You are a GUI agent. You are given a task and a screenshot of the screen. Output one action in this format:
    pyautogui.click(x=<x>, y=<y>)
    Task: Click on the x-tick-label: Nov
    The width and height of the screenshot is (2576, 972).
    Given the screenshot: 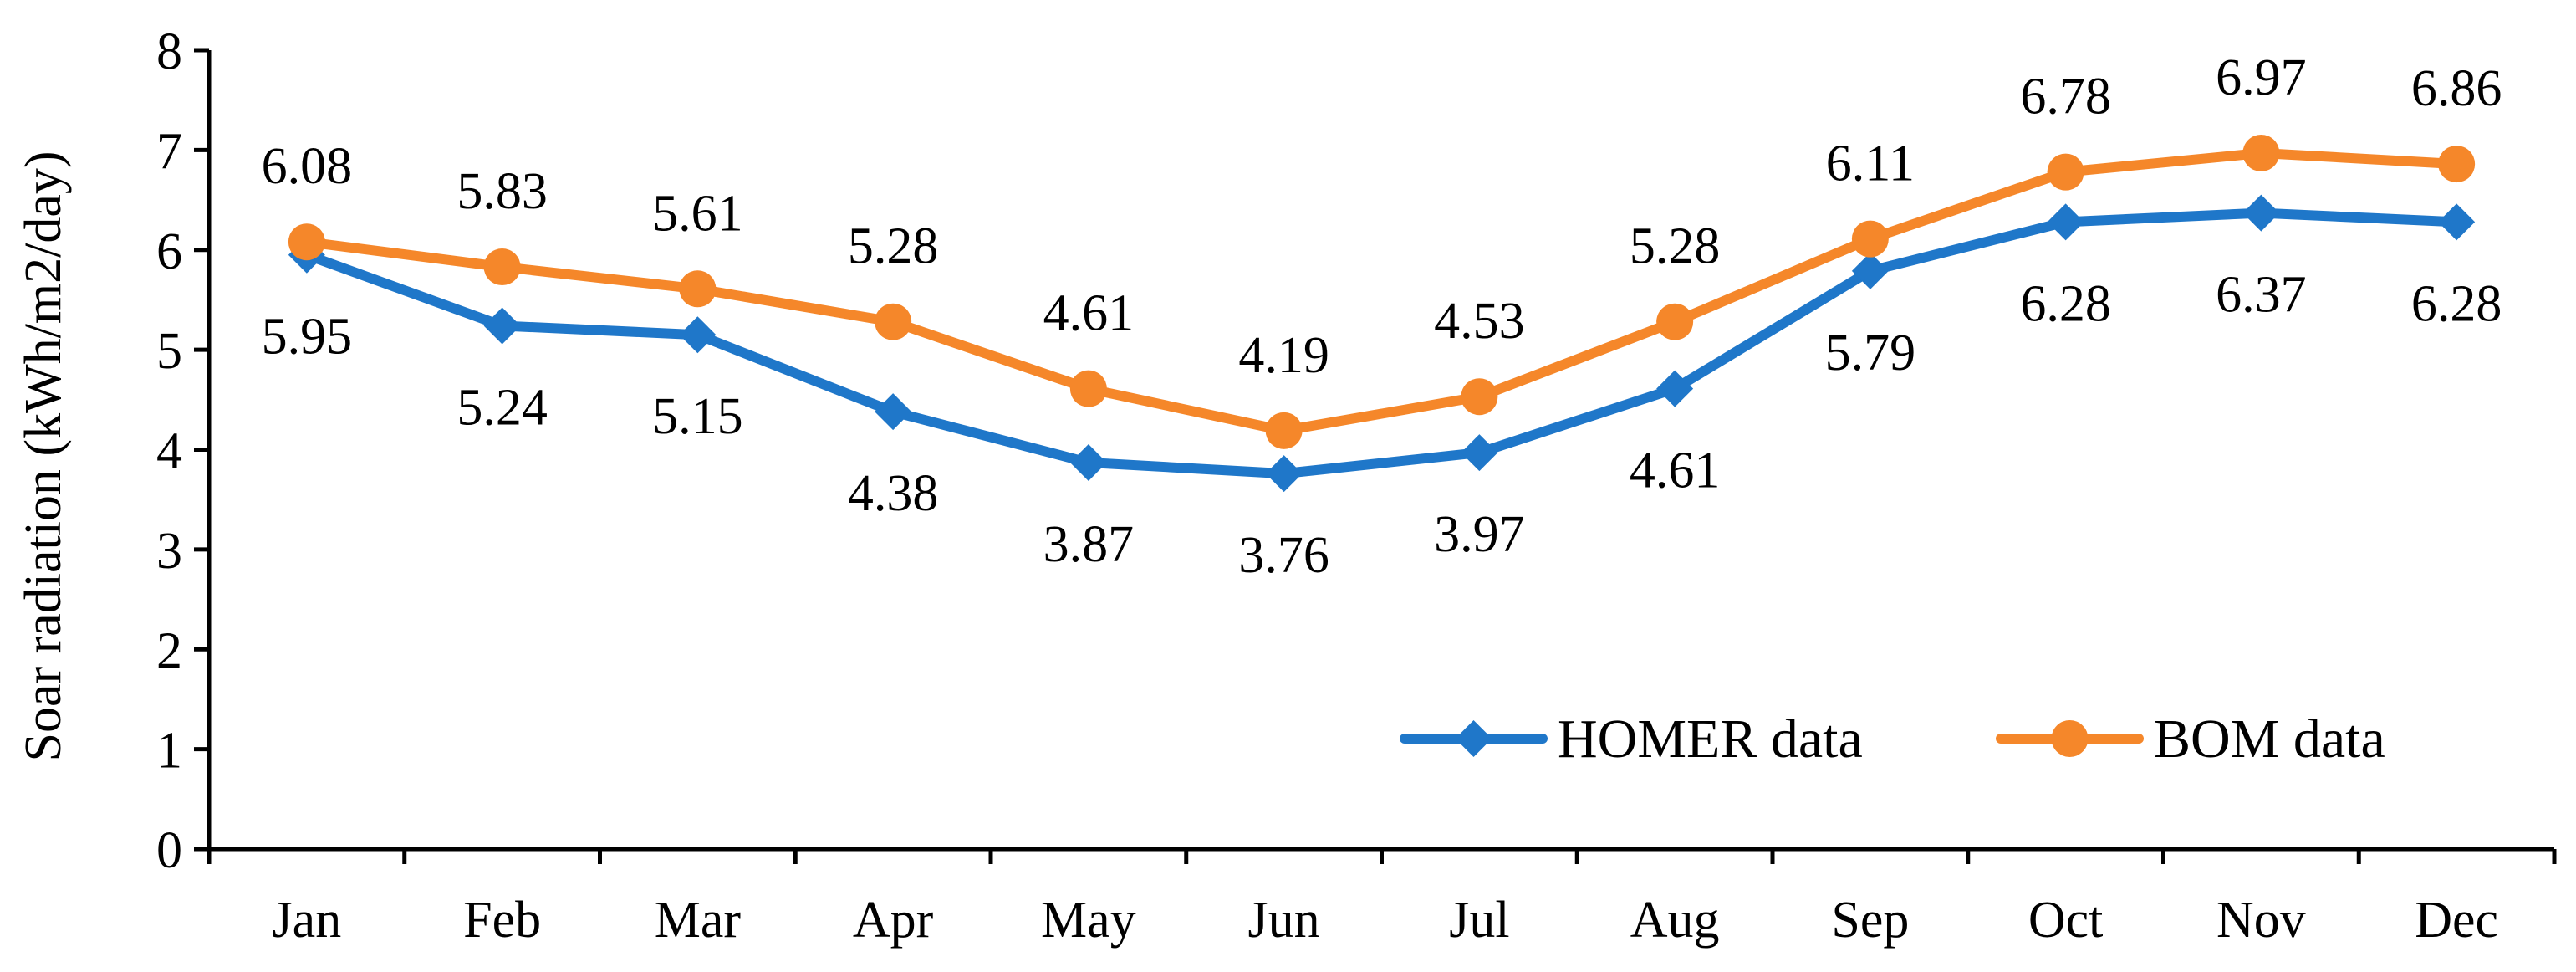 What is the action you would take?
    pyautogui.click(x=2261, y=921)
    